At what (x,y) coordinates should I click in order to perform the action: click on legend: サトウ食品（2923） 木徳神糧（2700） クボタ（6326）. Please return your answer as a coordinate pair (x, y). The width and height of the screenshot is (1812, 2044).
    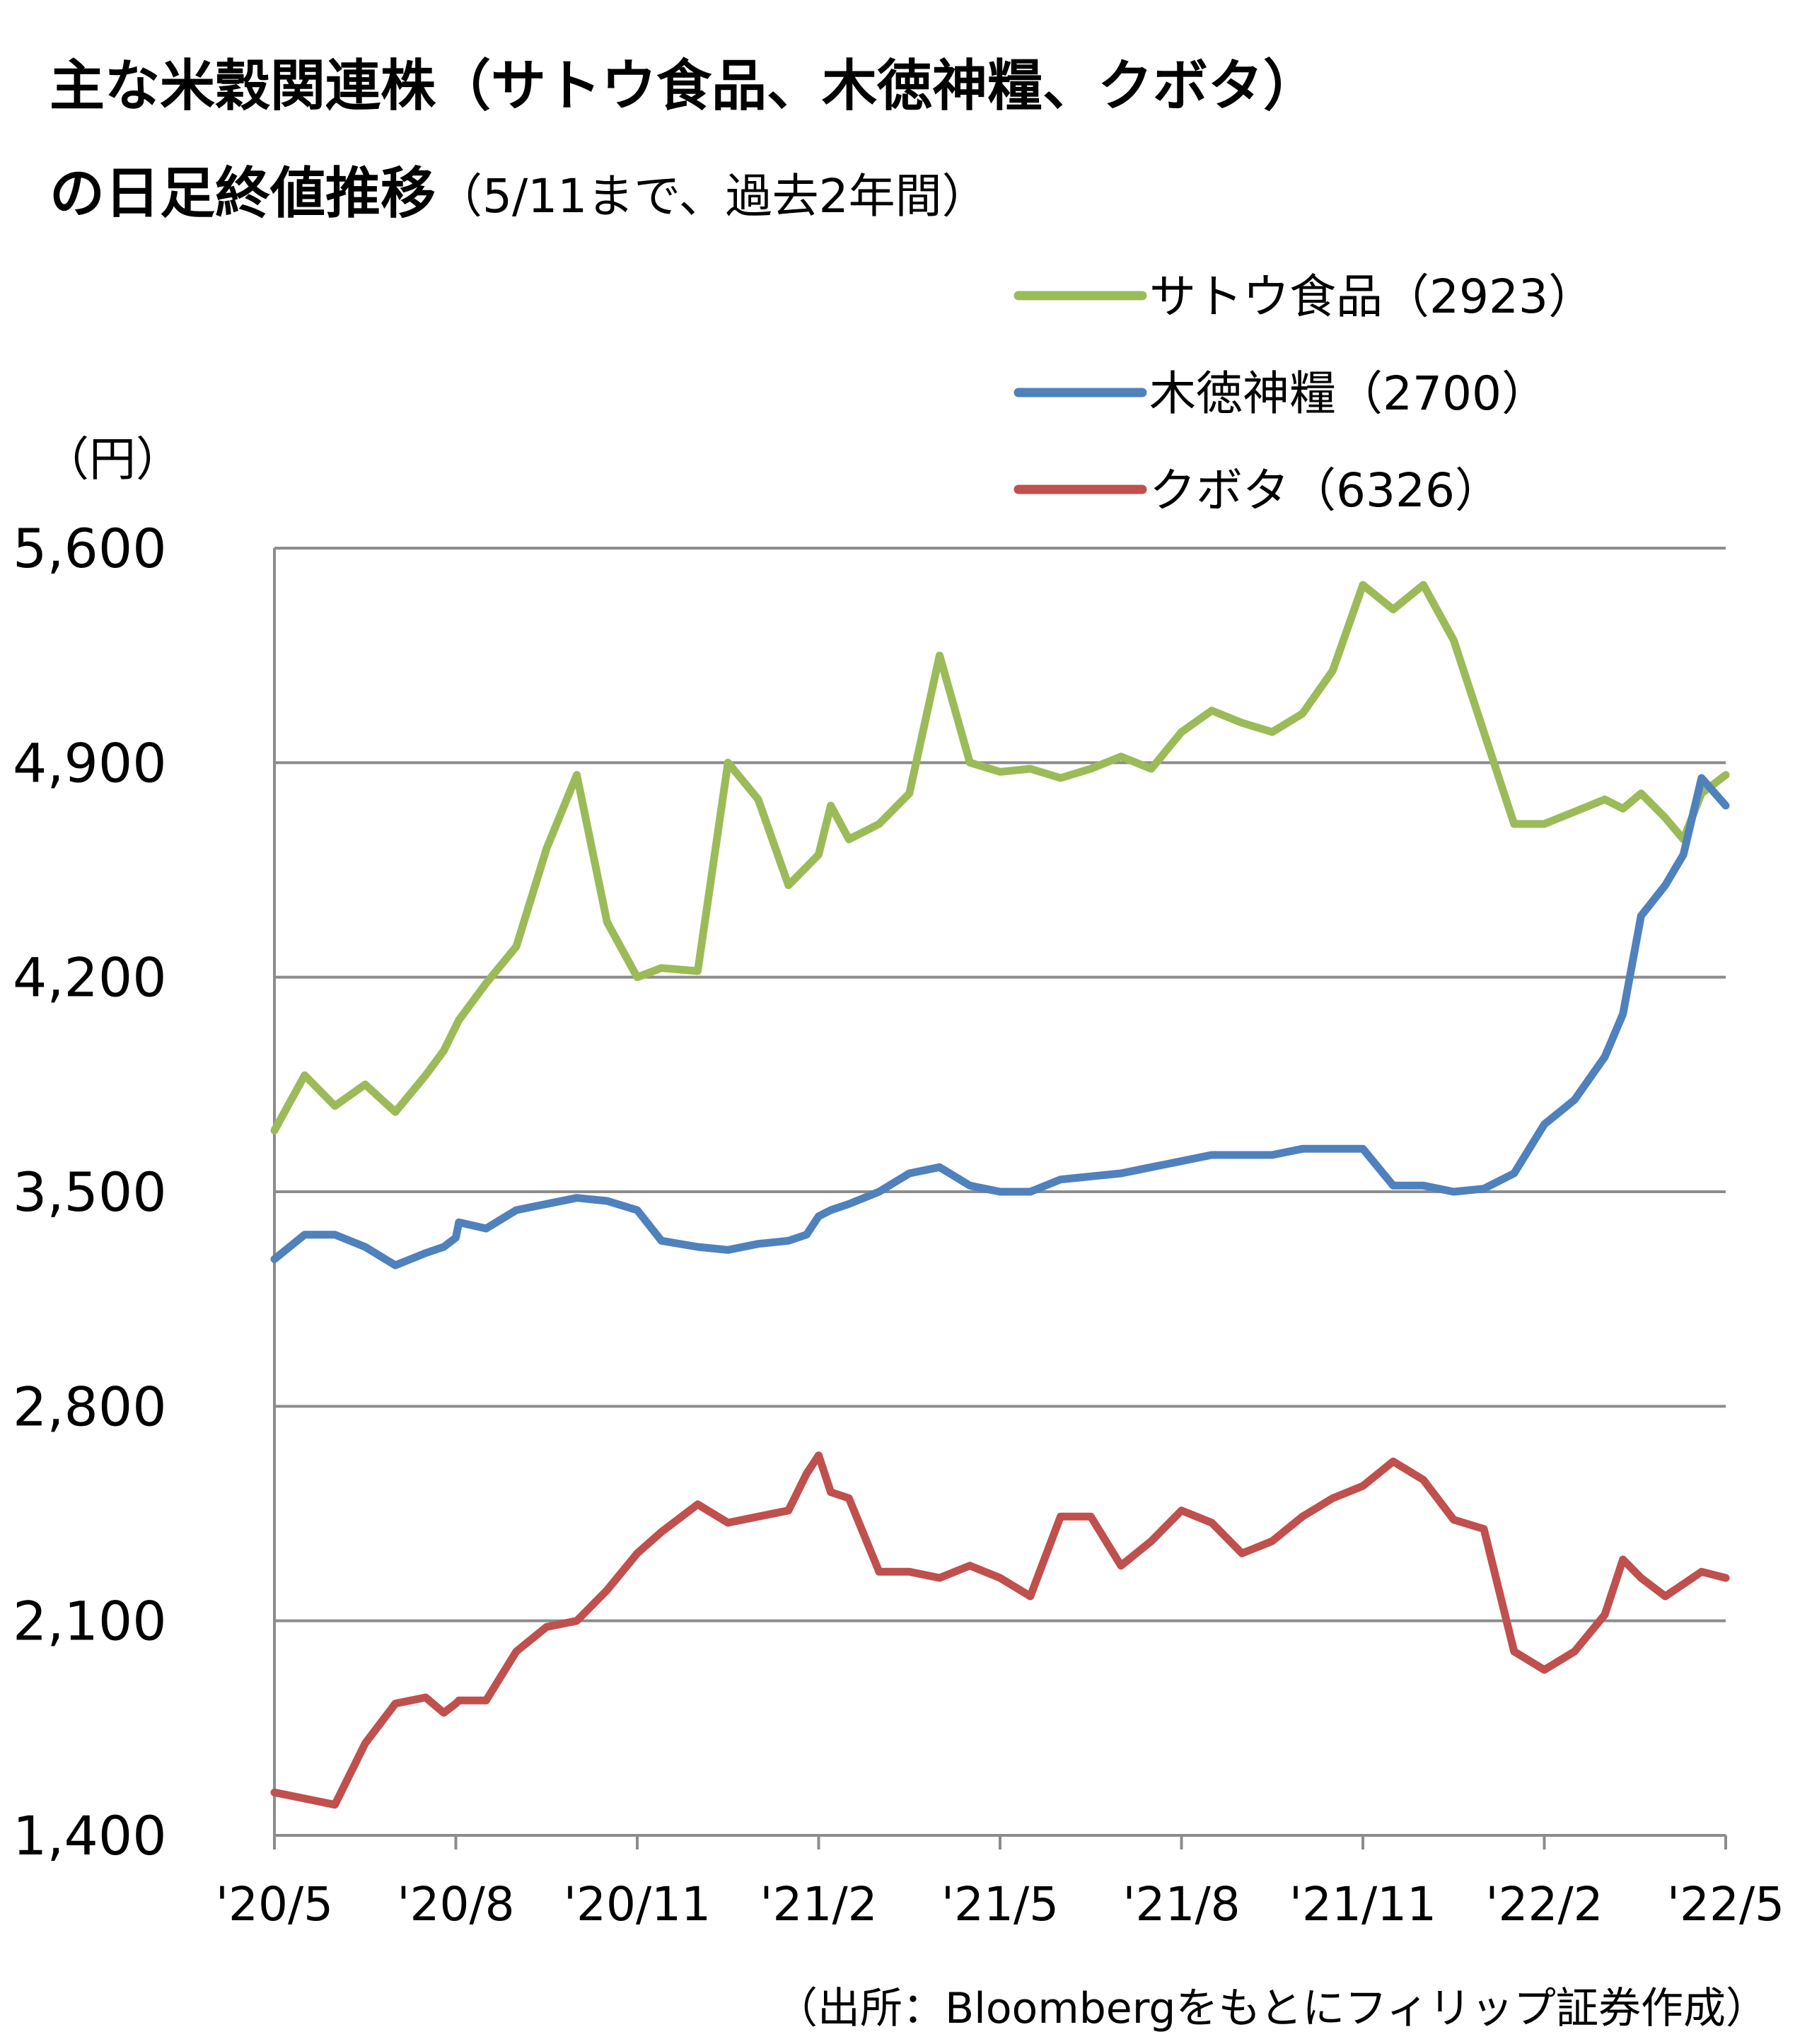
    Looking at the image, I should click on (1304, 393).